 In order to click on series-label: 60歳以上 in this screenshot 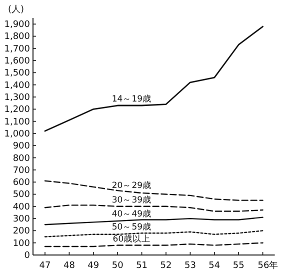, I will do `click(131, 238)`.